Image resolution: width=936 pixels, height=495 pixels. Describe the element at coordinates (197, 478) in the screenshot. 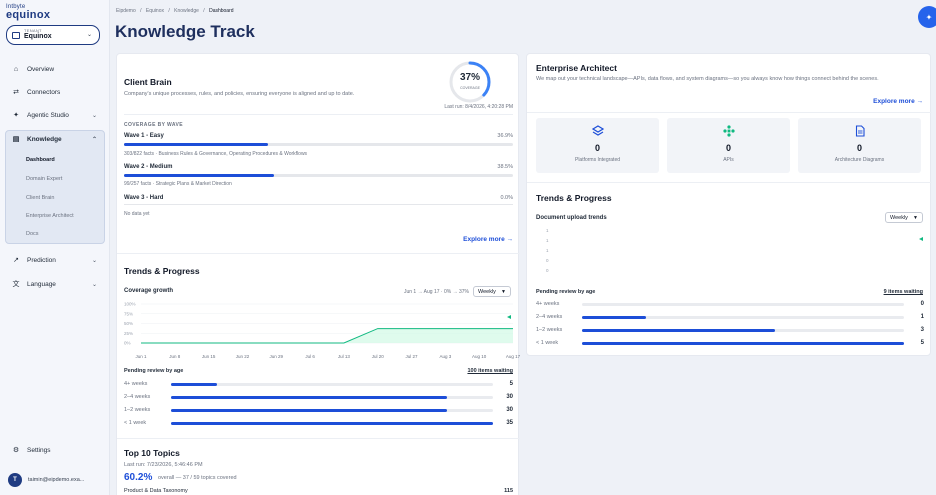

I see `topics-summary: overall — 37 / 59 topics covered` at that location.